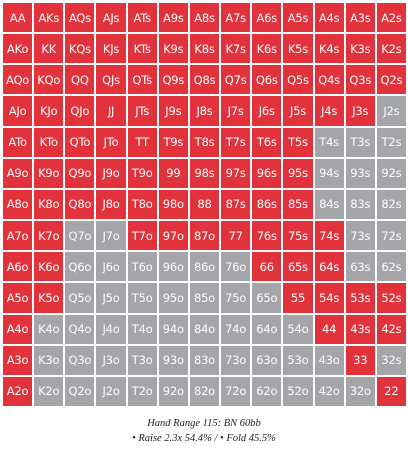  Describe the element at coordinates (329, 360) in the screenshot. I see `hand-cell: 43o` at that location.